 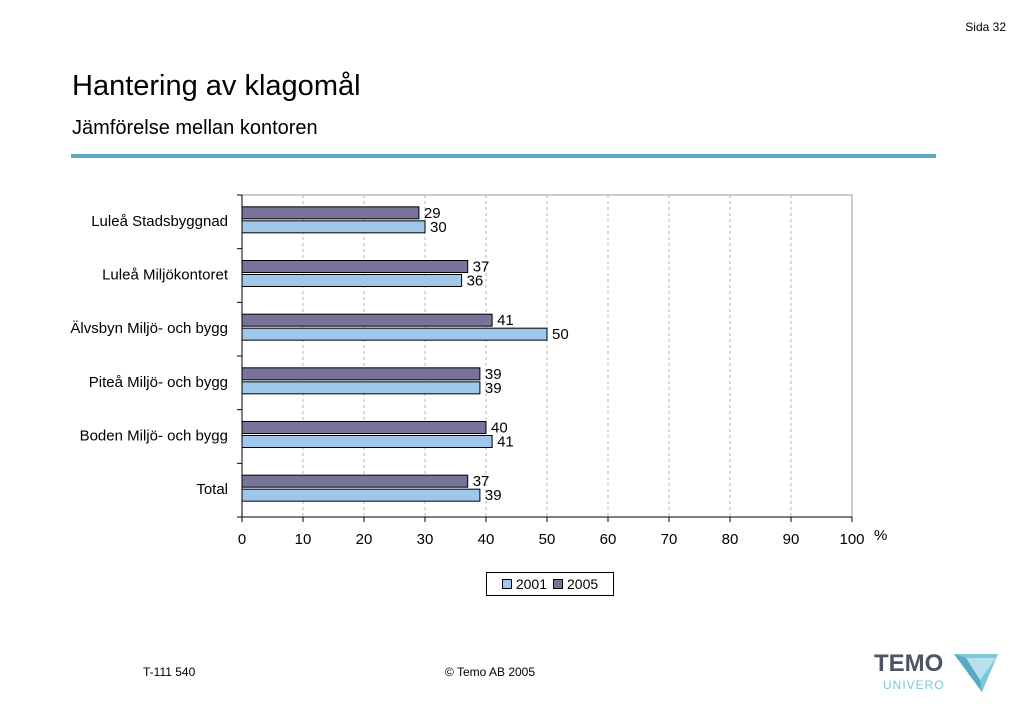 What do you see at coordinates (583, 584) in the screenshot?
I see `legend-label-2005: 2005` at bounding box center [583, 584].